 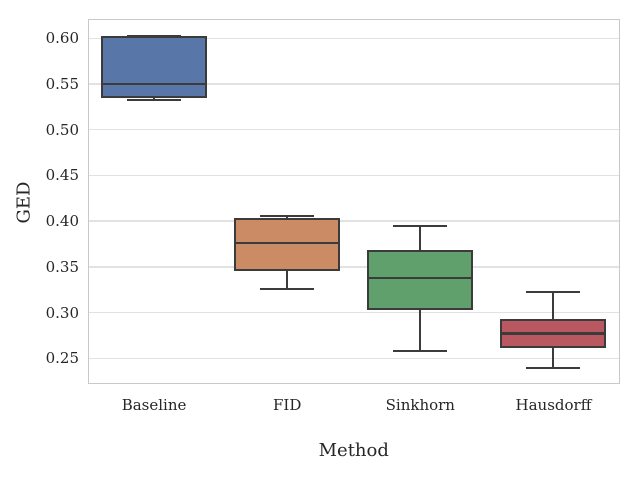 I want to click on gridline-0.30, so click(x=353, y=312).